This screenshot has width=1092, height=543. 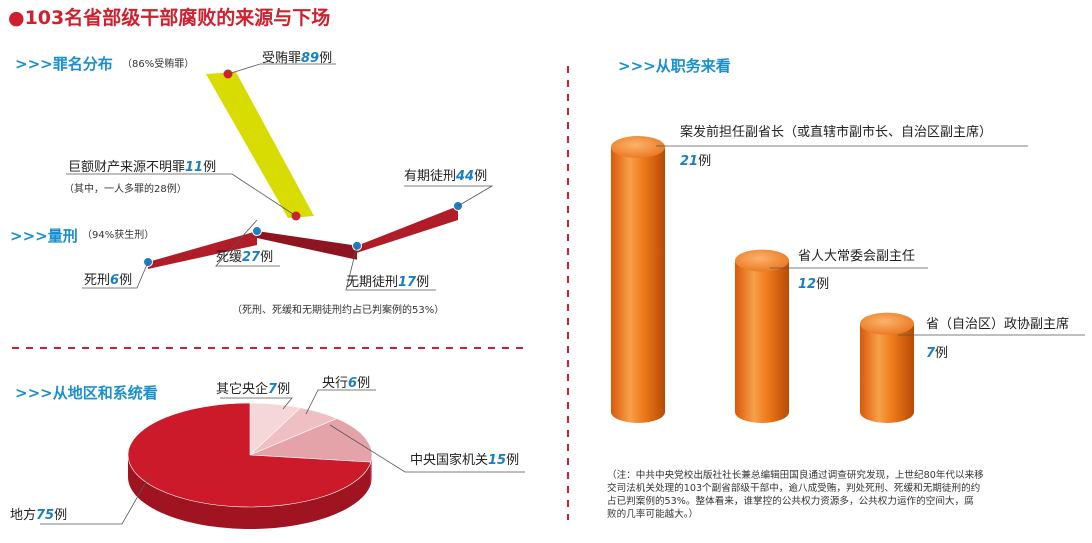 I want to click on crime-bars, so click(x=260, y=145).